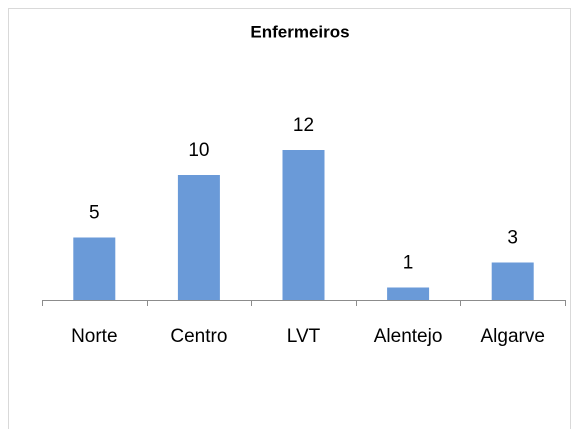 The image size is (579, 429). Describe the element at coordinates (512, 336) in the screenshot. I see `x-tick-label: Algarve` at that location.